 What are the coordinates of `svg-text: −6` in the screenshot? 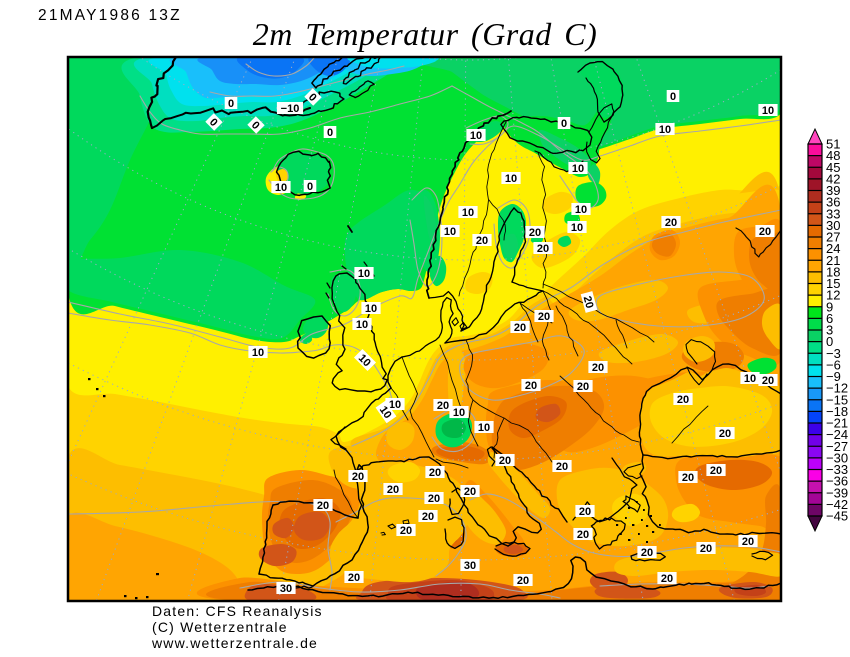 It's located at (833, 364).